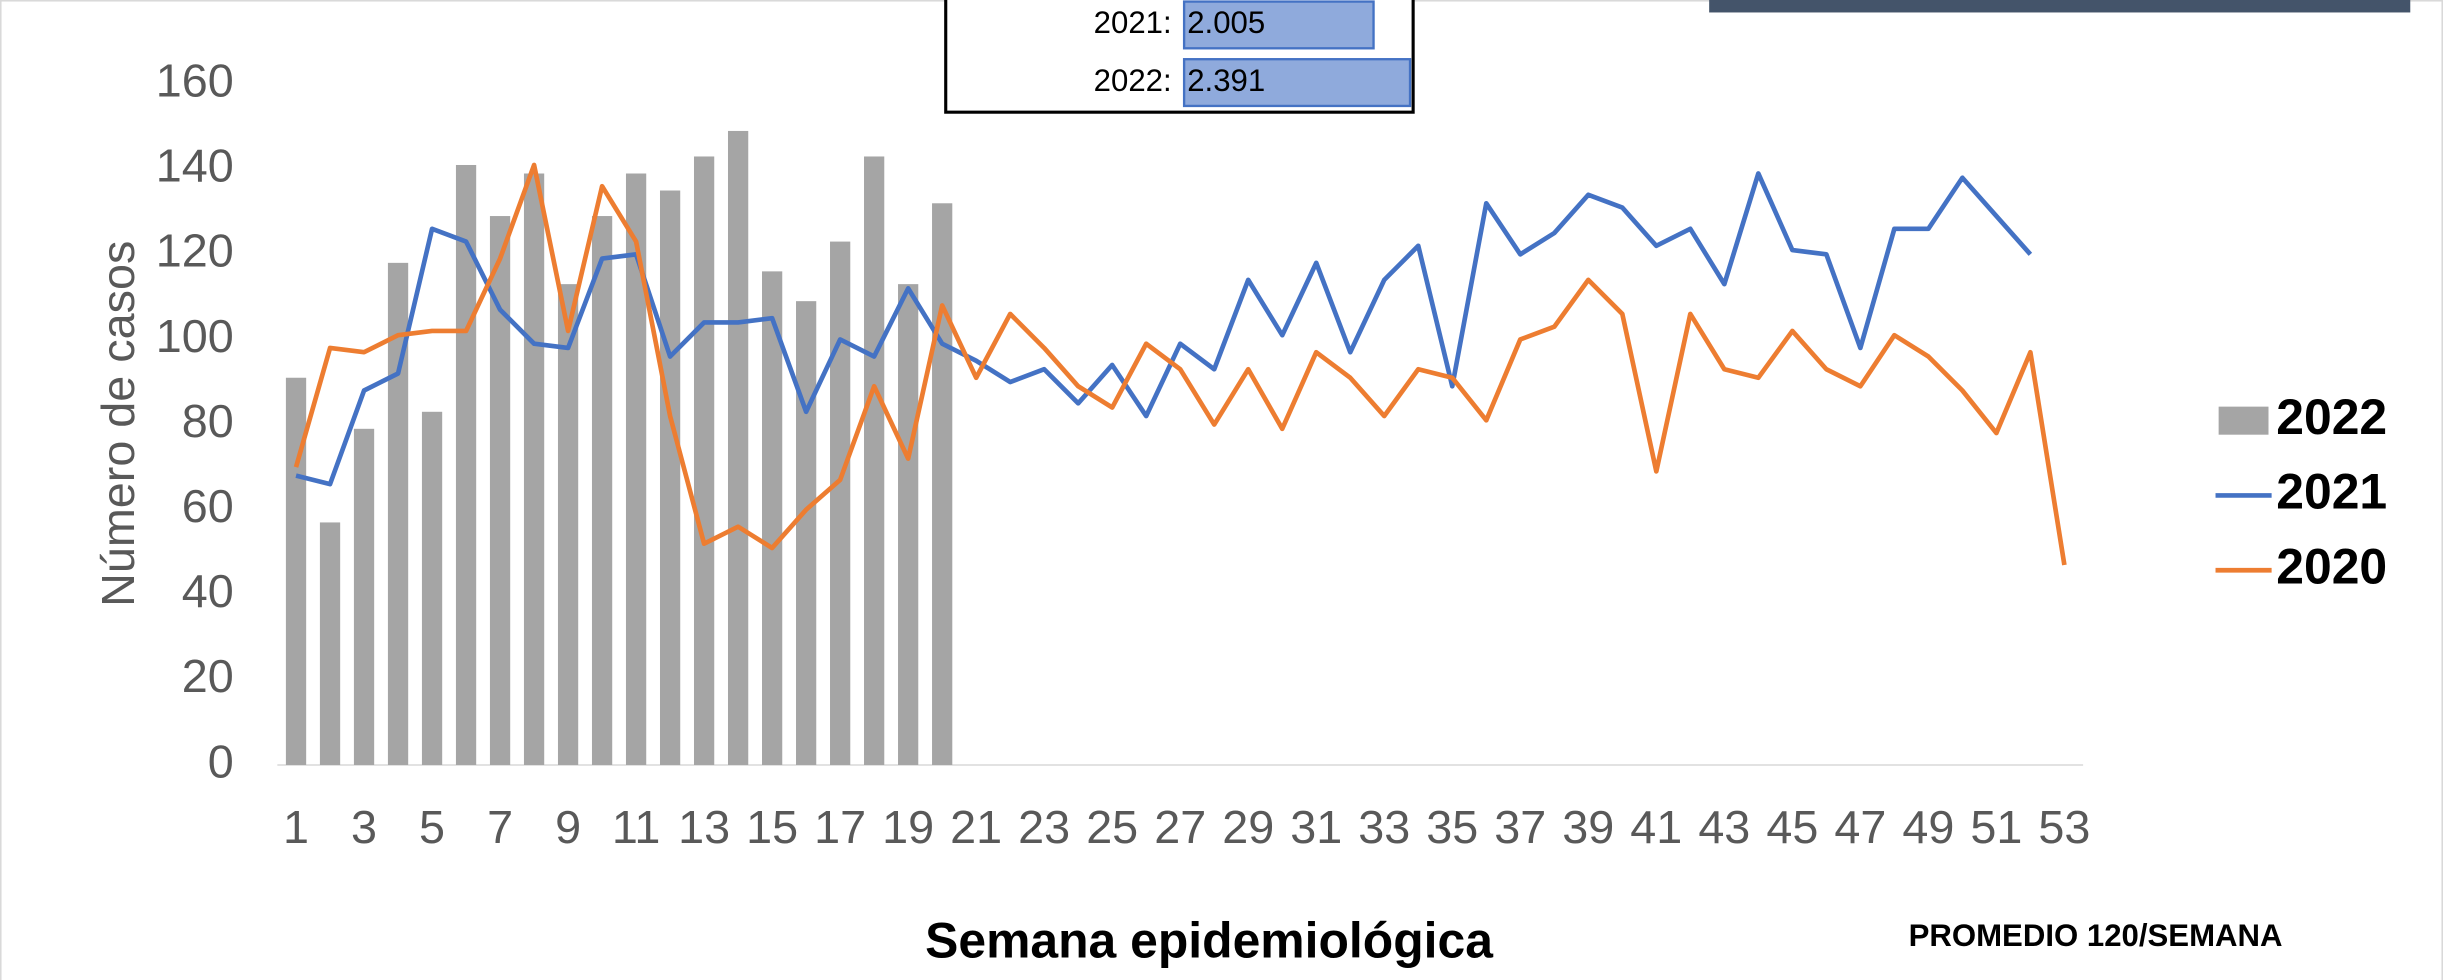  What do you see at coordinates (2331, 566) in the screenshot?
I see `legend-label: 2020` at bounding box center [2331, 566].